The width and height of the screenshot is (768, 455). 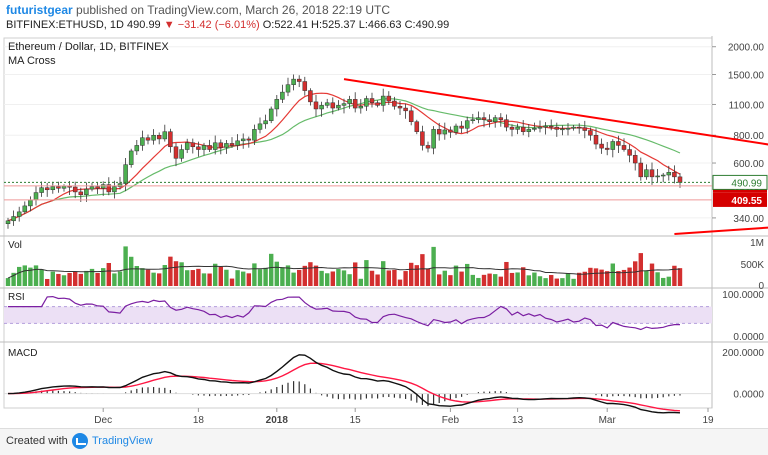 What do you see at coordinates (39, 10) in the screenshot?
I see `author-name: futuristgear` at bounding box center [39, 10].